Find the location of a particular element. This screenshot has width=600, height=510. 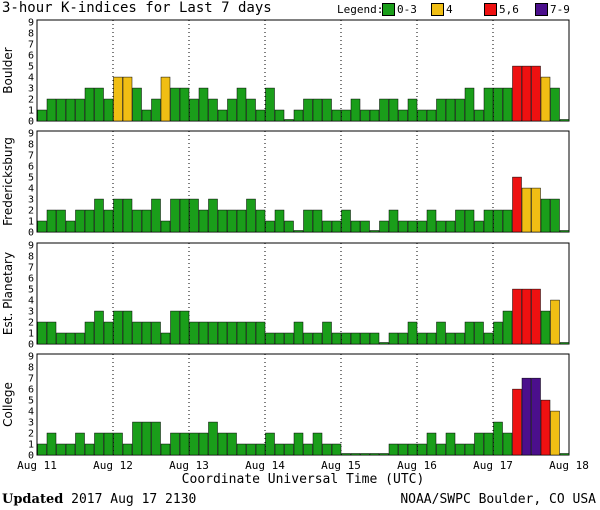

legend-label-0-3: 0-3 is located at coordinates (407, 9).